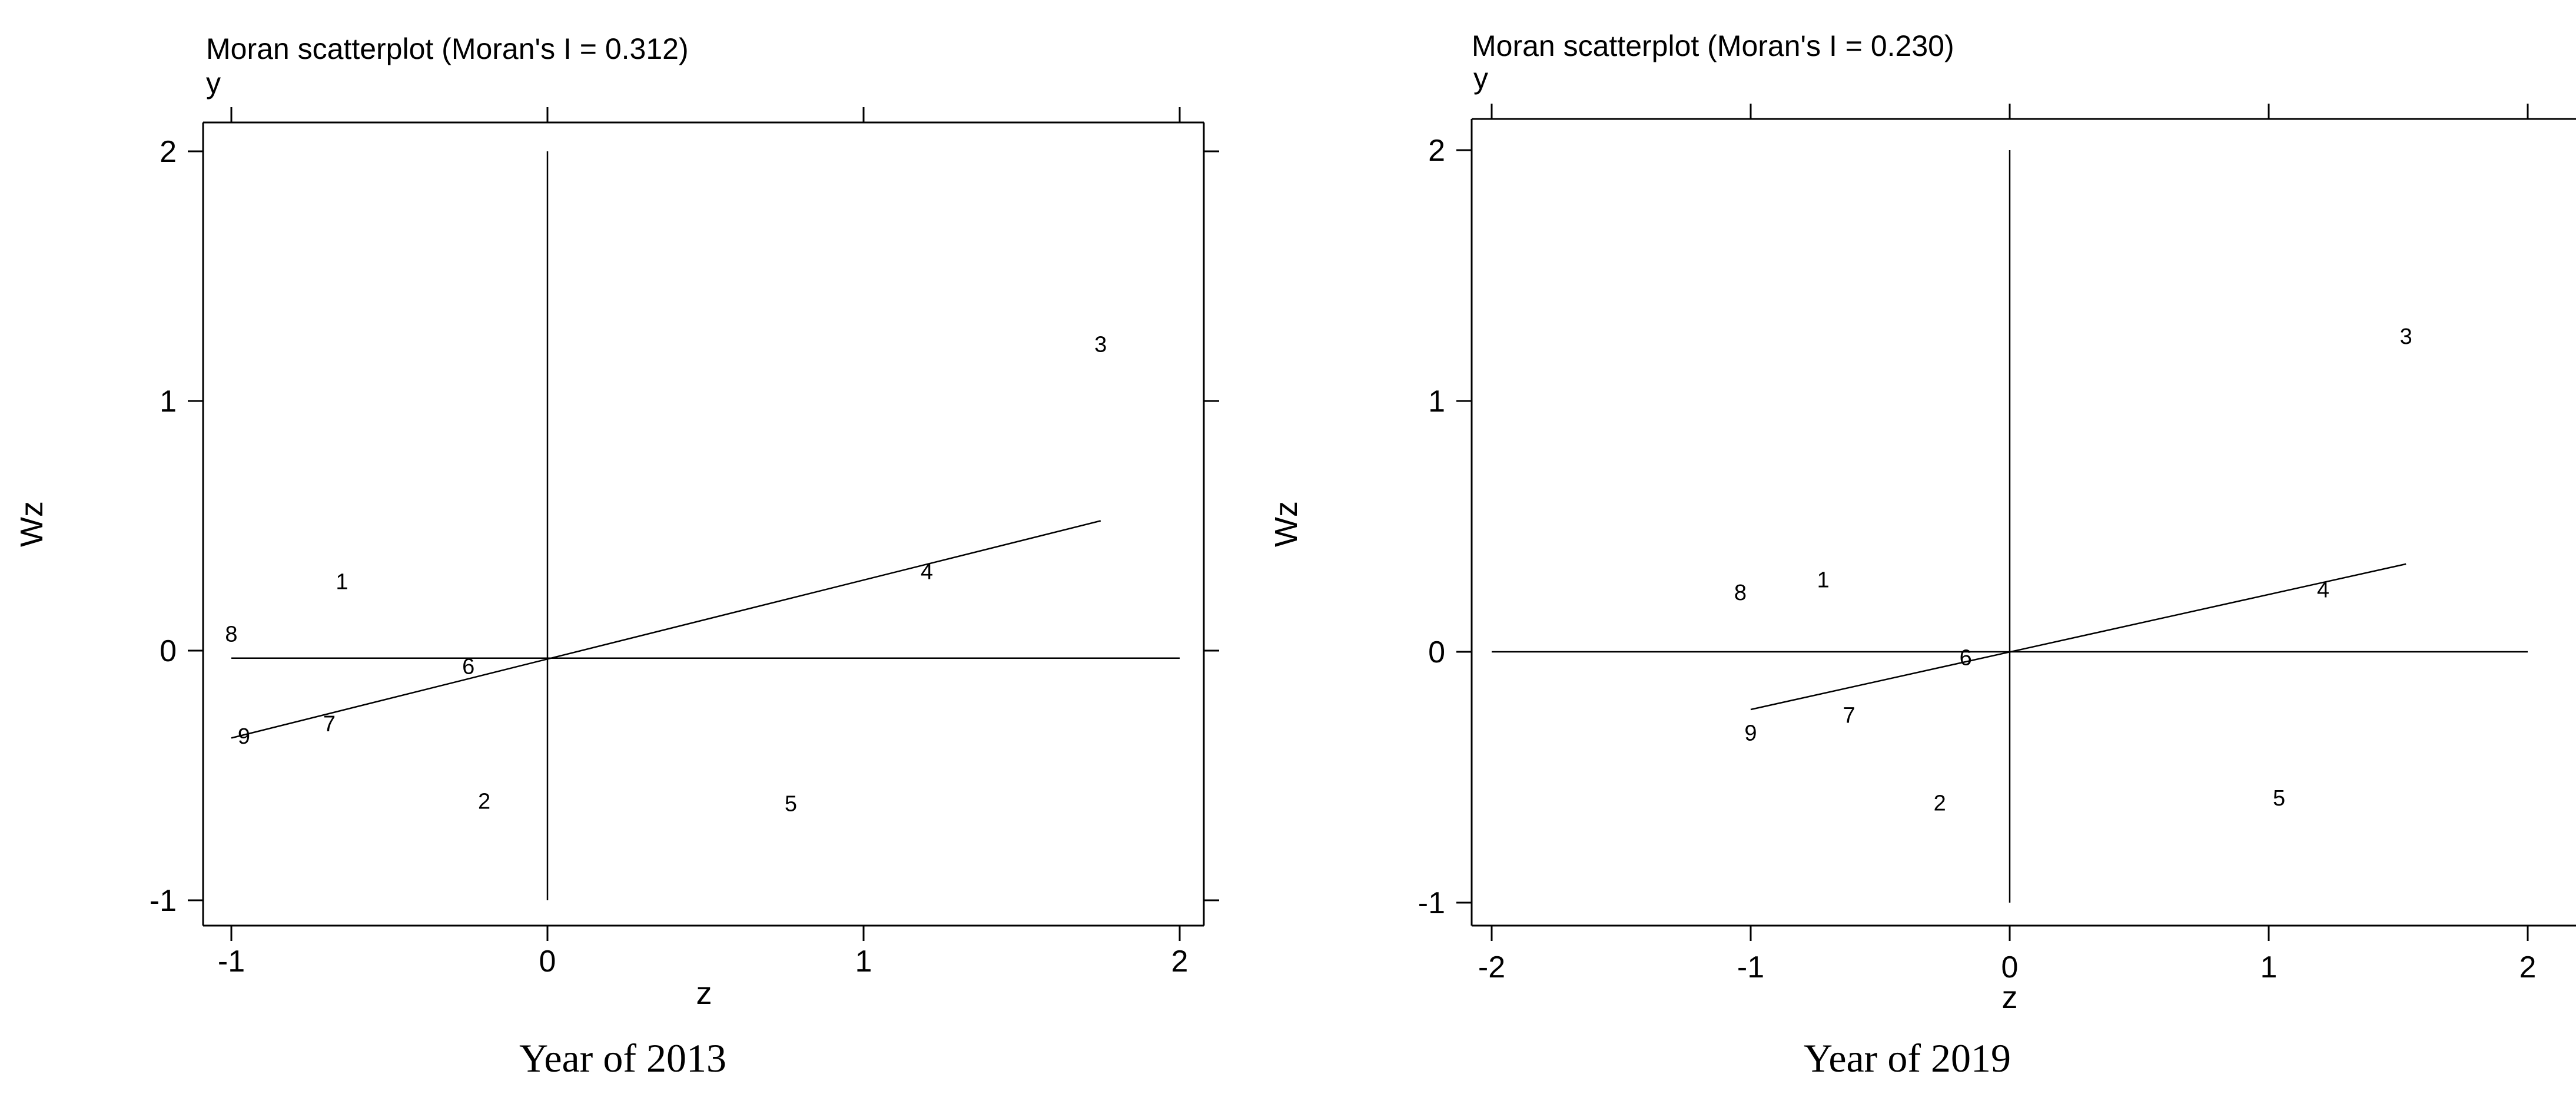  I want to click on figure-caption: Year of 2013, so click(622, 1058).